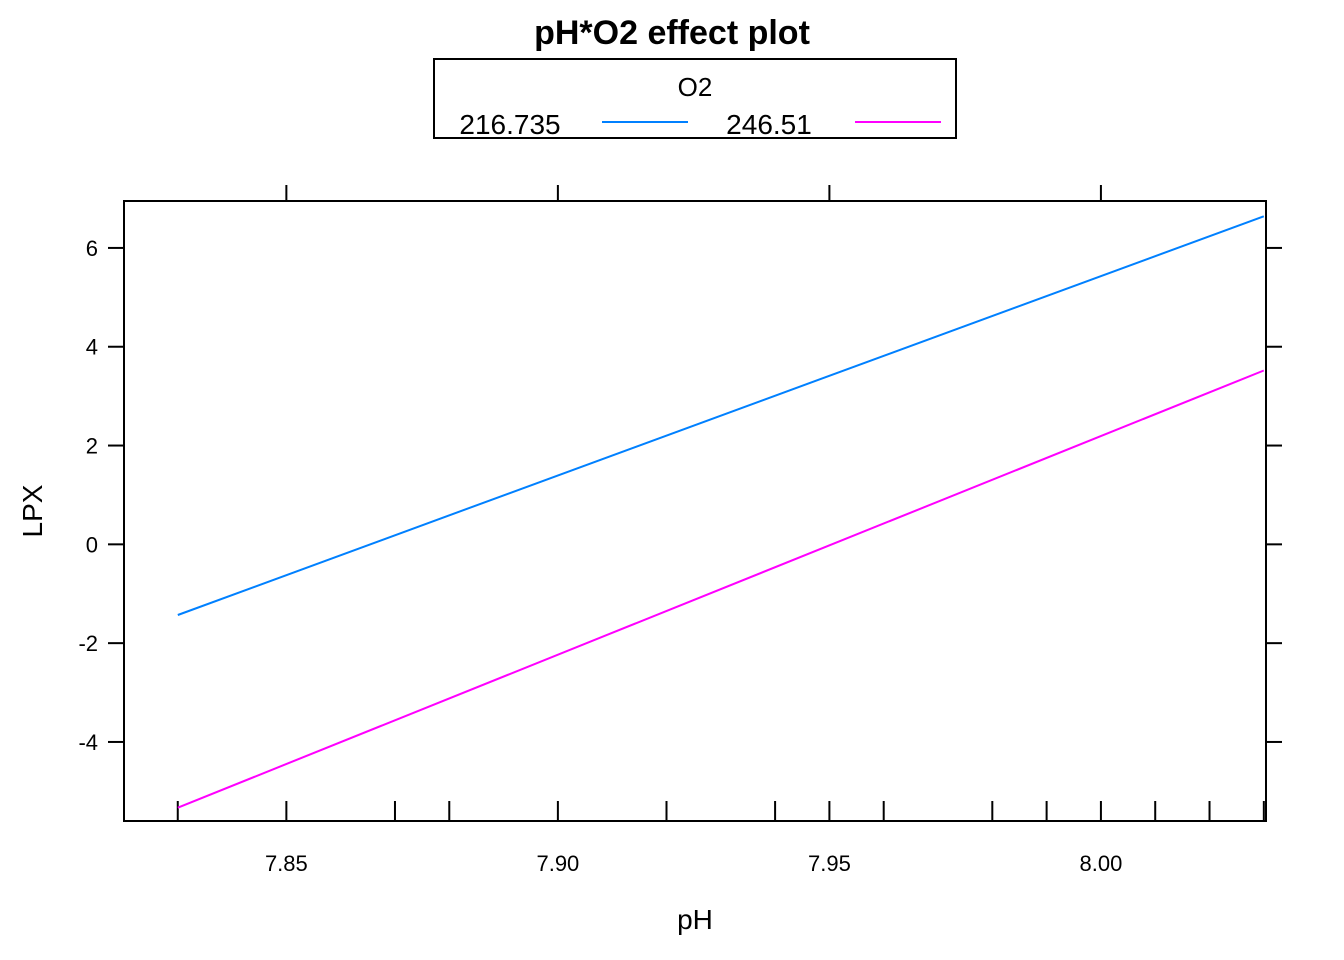 The width and height of the screenshot is (1344, 960). I want to click on y-tick-label: 2, so click(92, 446).